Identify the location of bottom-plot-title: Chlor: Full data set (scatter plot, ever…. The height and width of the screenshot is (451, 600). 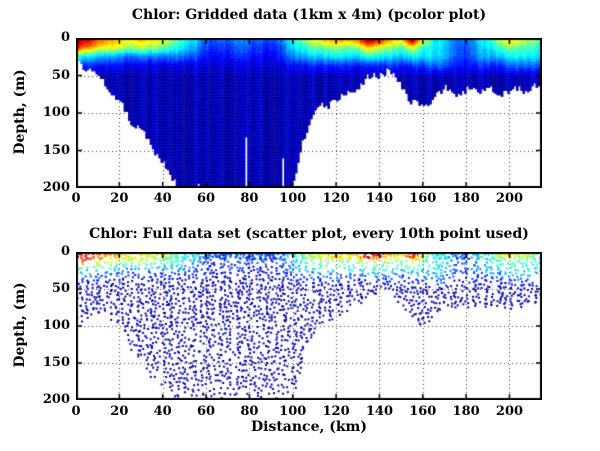
(309, 234).